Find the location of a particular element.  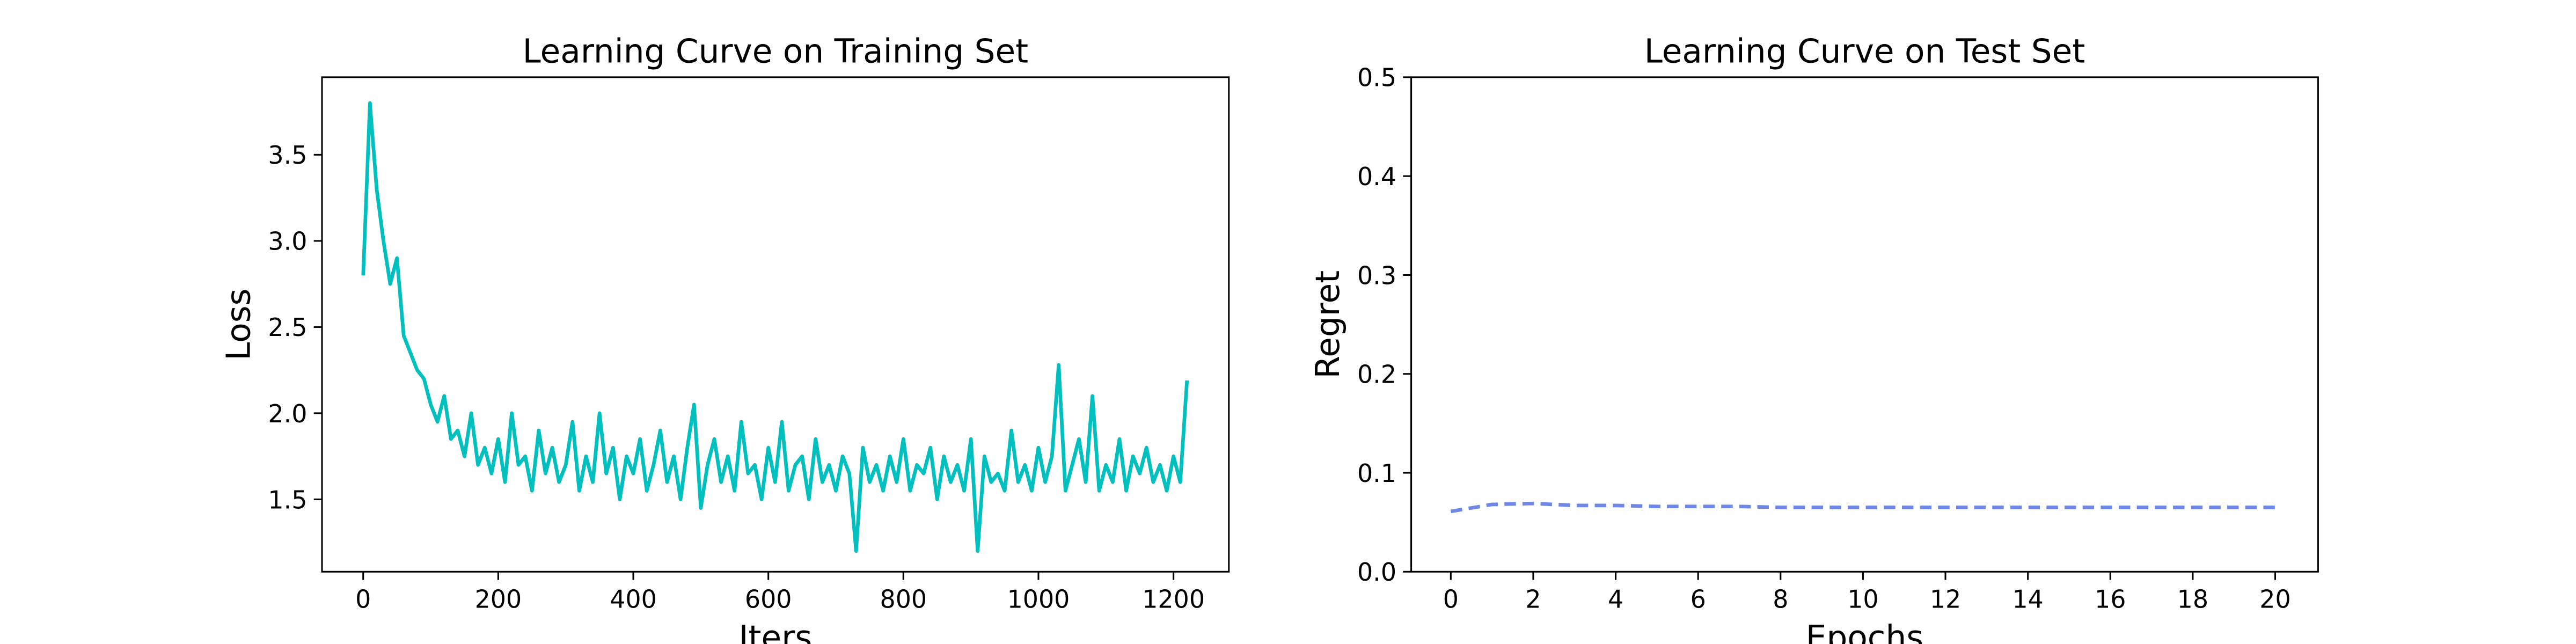

x-tick-label: 4 is located at coordinates (1615, 599).